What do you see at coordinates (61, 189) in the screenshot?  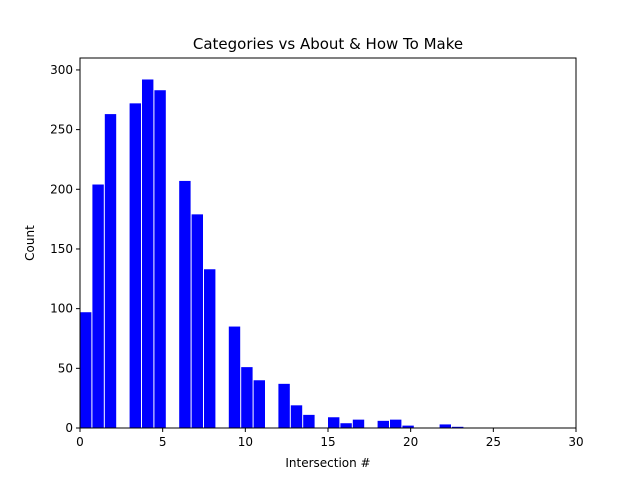 I see `y-tick-label: 200` at bounding box center [61, 189].